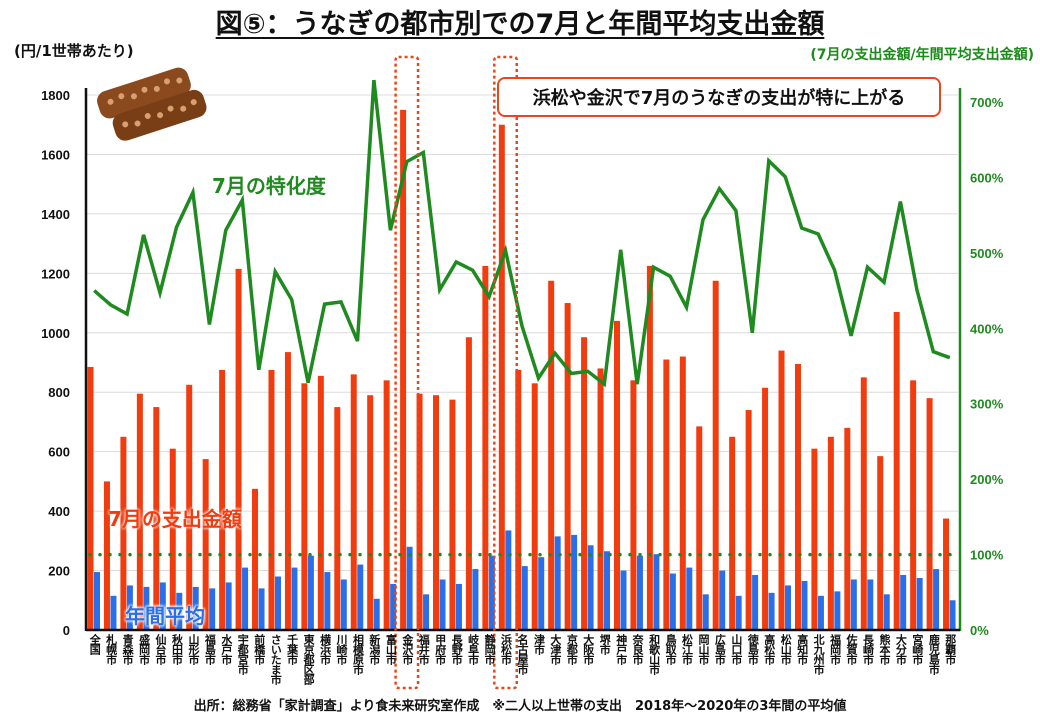 This screenshot has width=1040, height=720. Describe the element at coordinates (55, 214) in the screenshot. I see `left-tick-label: 1400` at that location.